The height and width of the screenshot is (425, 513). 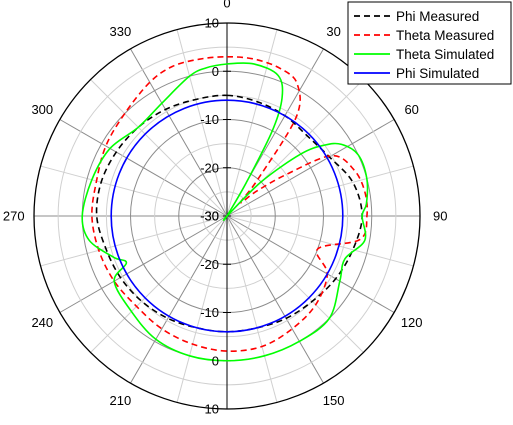 What do you see at coordinates (121, 400) in the screenshot?
I see `angular-tick-label: 210` at bounding box center [121, 400].